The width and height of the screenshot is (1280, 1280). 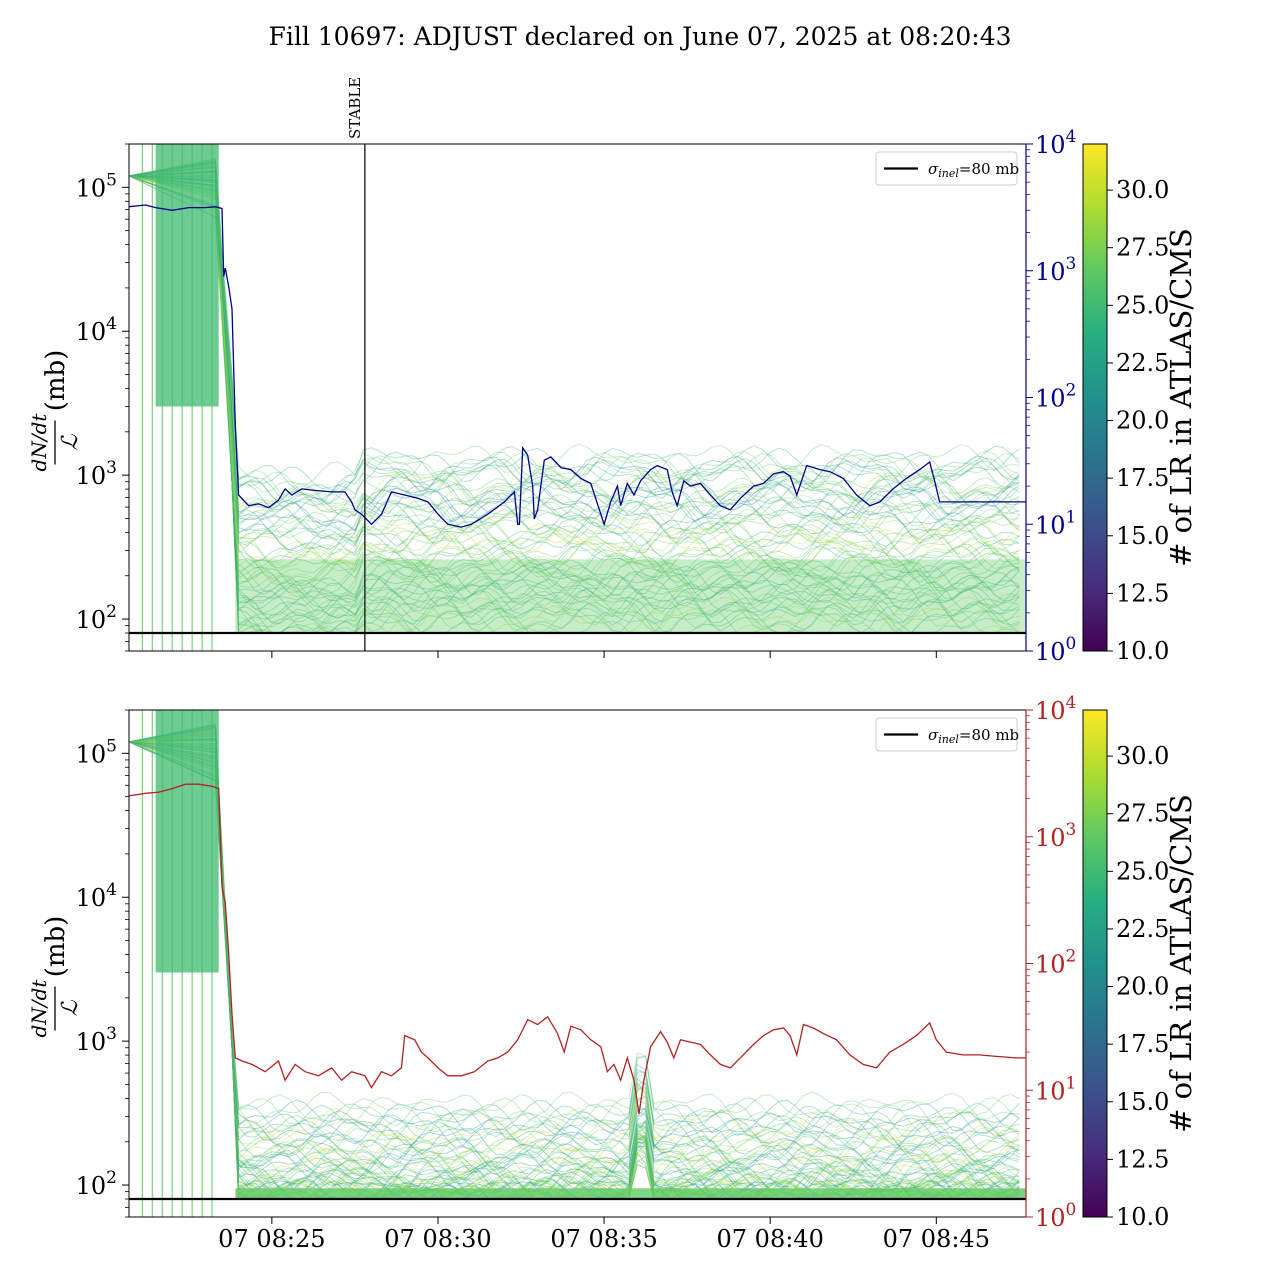 What do you see at coordinates (770, 1239) in the screenshot?
I see `x-tick-label: 07 08:40` at bounding box center [770, 1239].